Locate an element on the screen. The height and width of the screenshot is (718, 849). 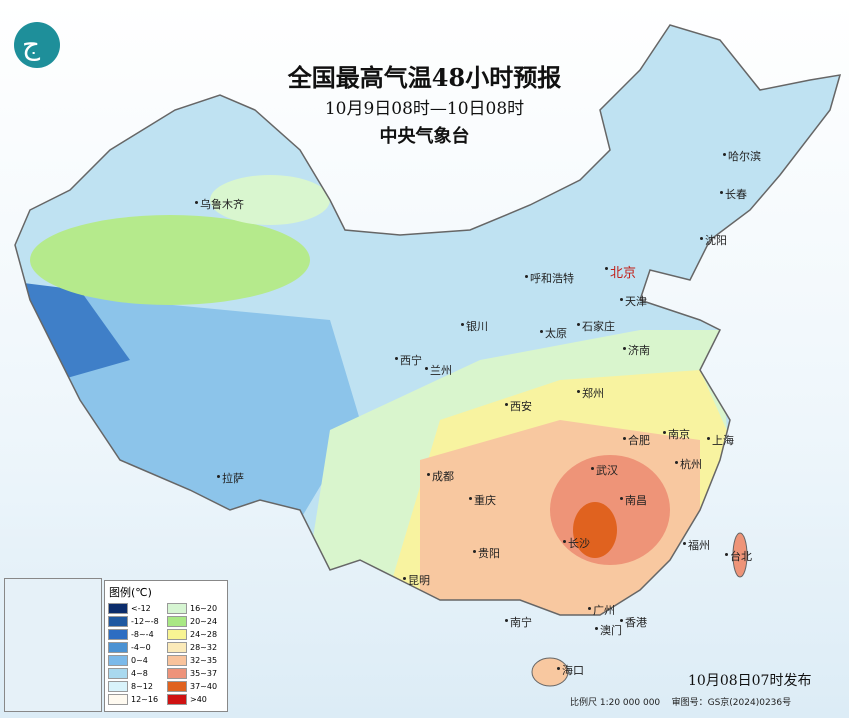
city-label: 西安 is located at coordinates (518, 406).